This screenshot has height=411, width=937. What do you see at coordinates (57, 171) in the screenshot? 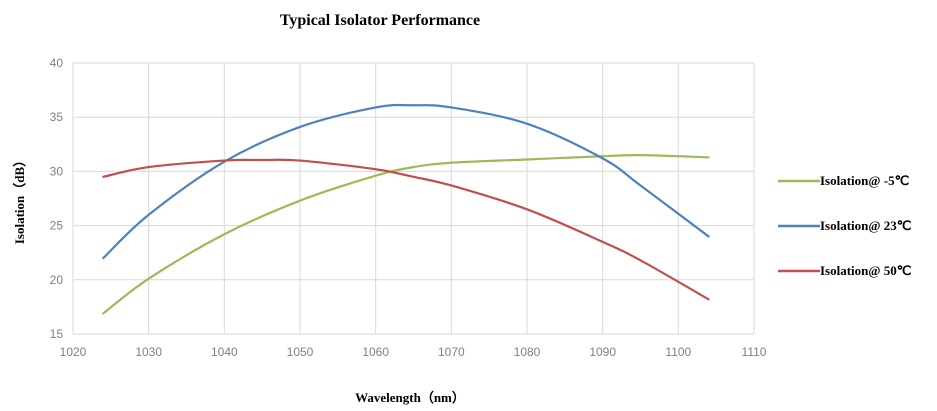
I see `y-tick-label: 30` at bounding box center [57, 171].